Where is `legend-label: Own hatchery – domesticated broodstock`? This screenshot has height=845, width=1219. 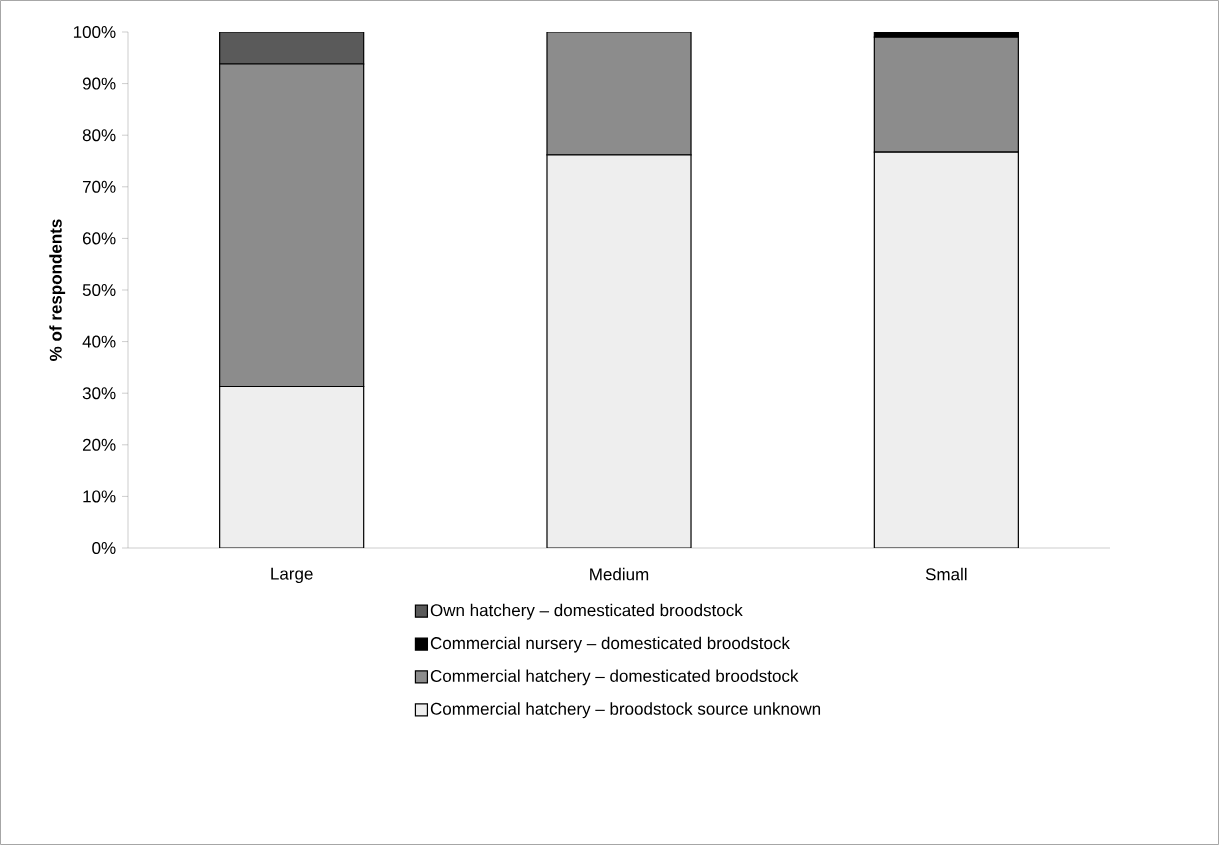
legend-label: Own hatchery – domesticated broodstock is located at coordinates (586, 611).